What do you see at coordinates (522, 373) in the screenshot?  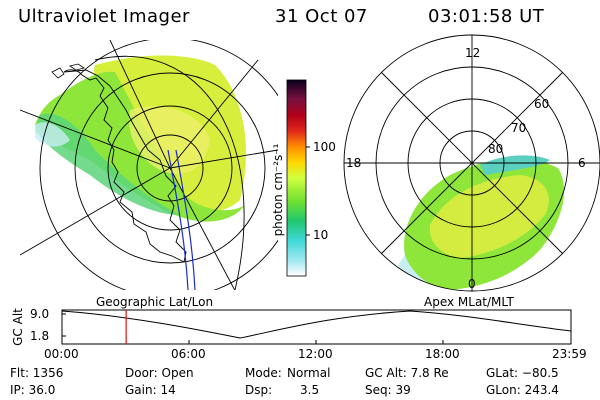 I see `info-geo-latitude: GLat: −80.5` at bounding box center [522, 373].